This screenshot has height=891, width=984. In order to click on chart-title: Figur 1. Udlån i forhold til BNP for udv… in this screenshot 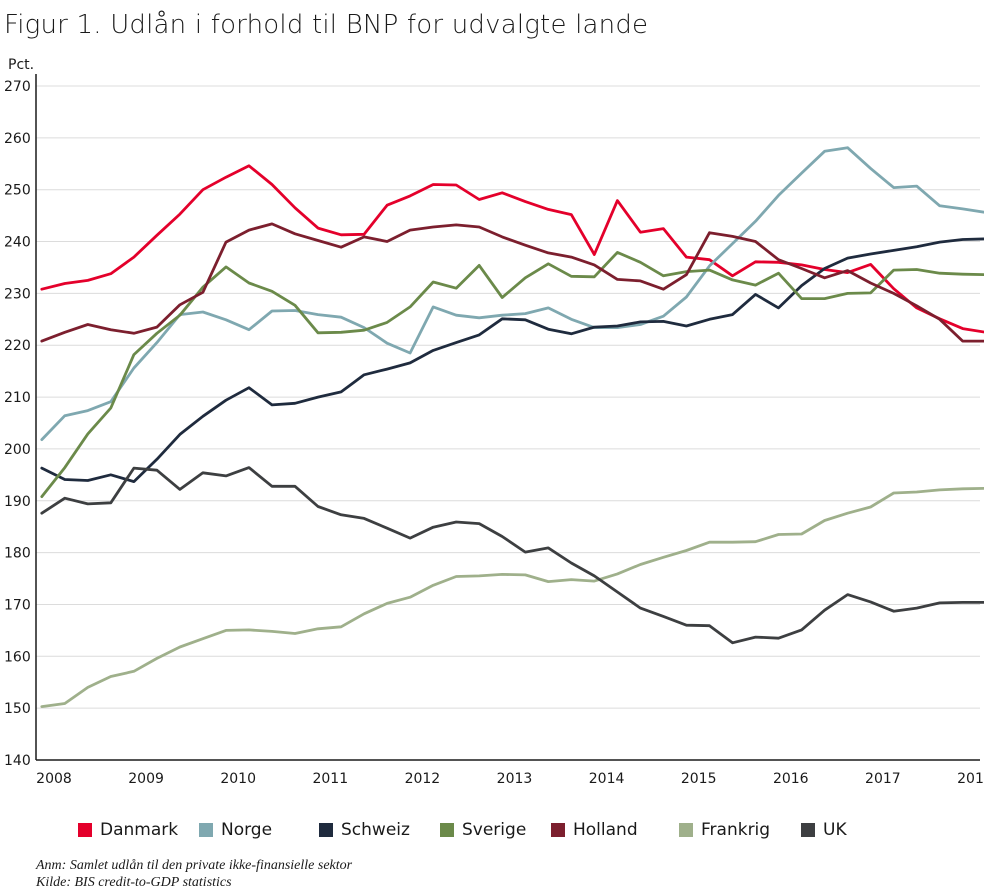, I will do `click(326, 25)`.